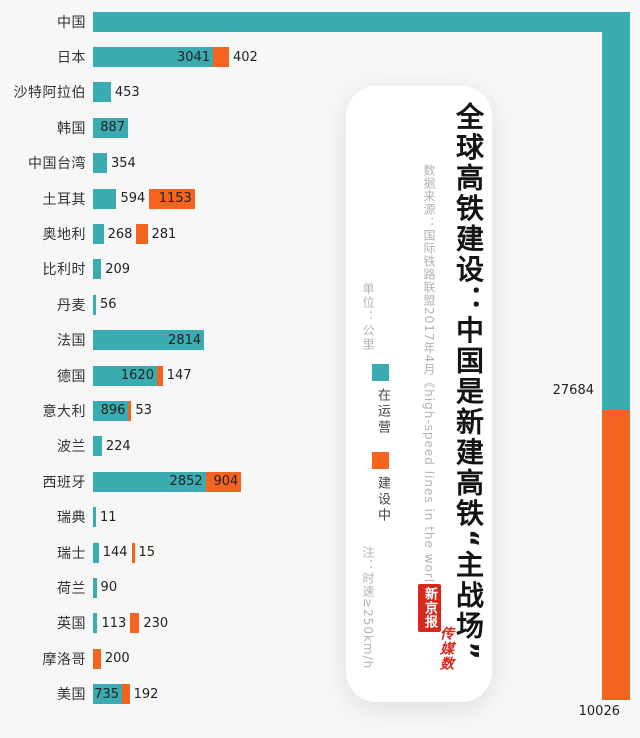  I want to click on bar-group: 11, so click(107, 517).